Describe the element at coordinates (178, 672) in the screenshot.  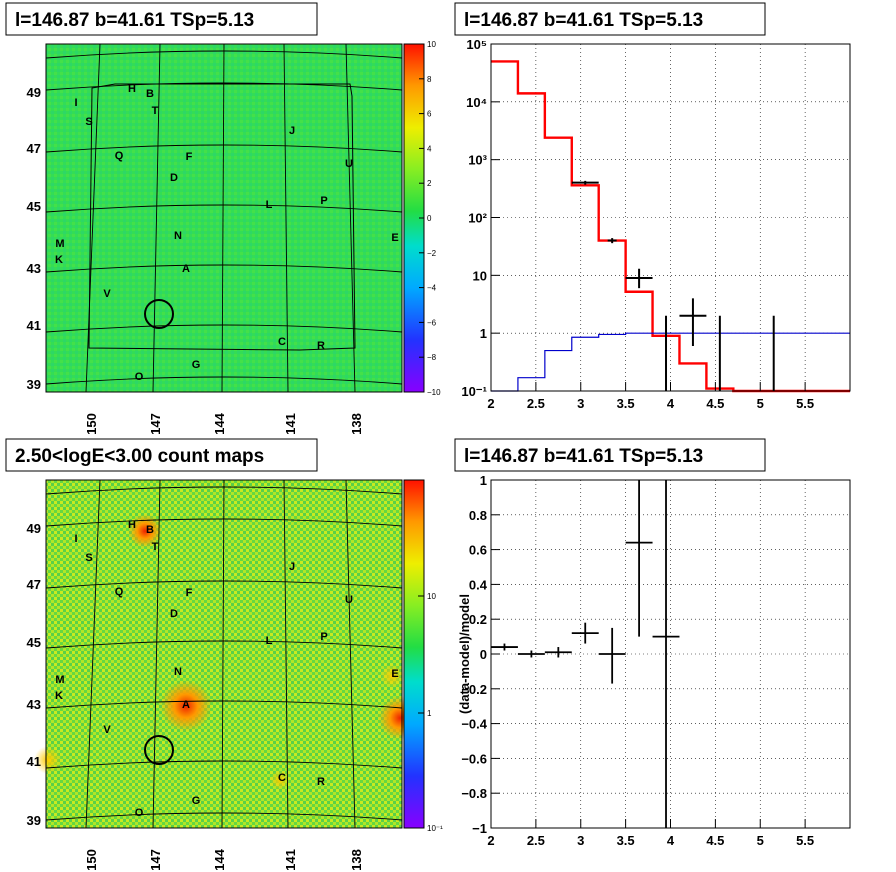
I see `map-bottom-source-label: N` at that location.